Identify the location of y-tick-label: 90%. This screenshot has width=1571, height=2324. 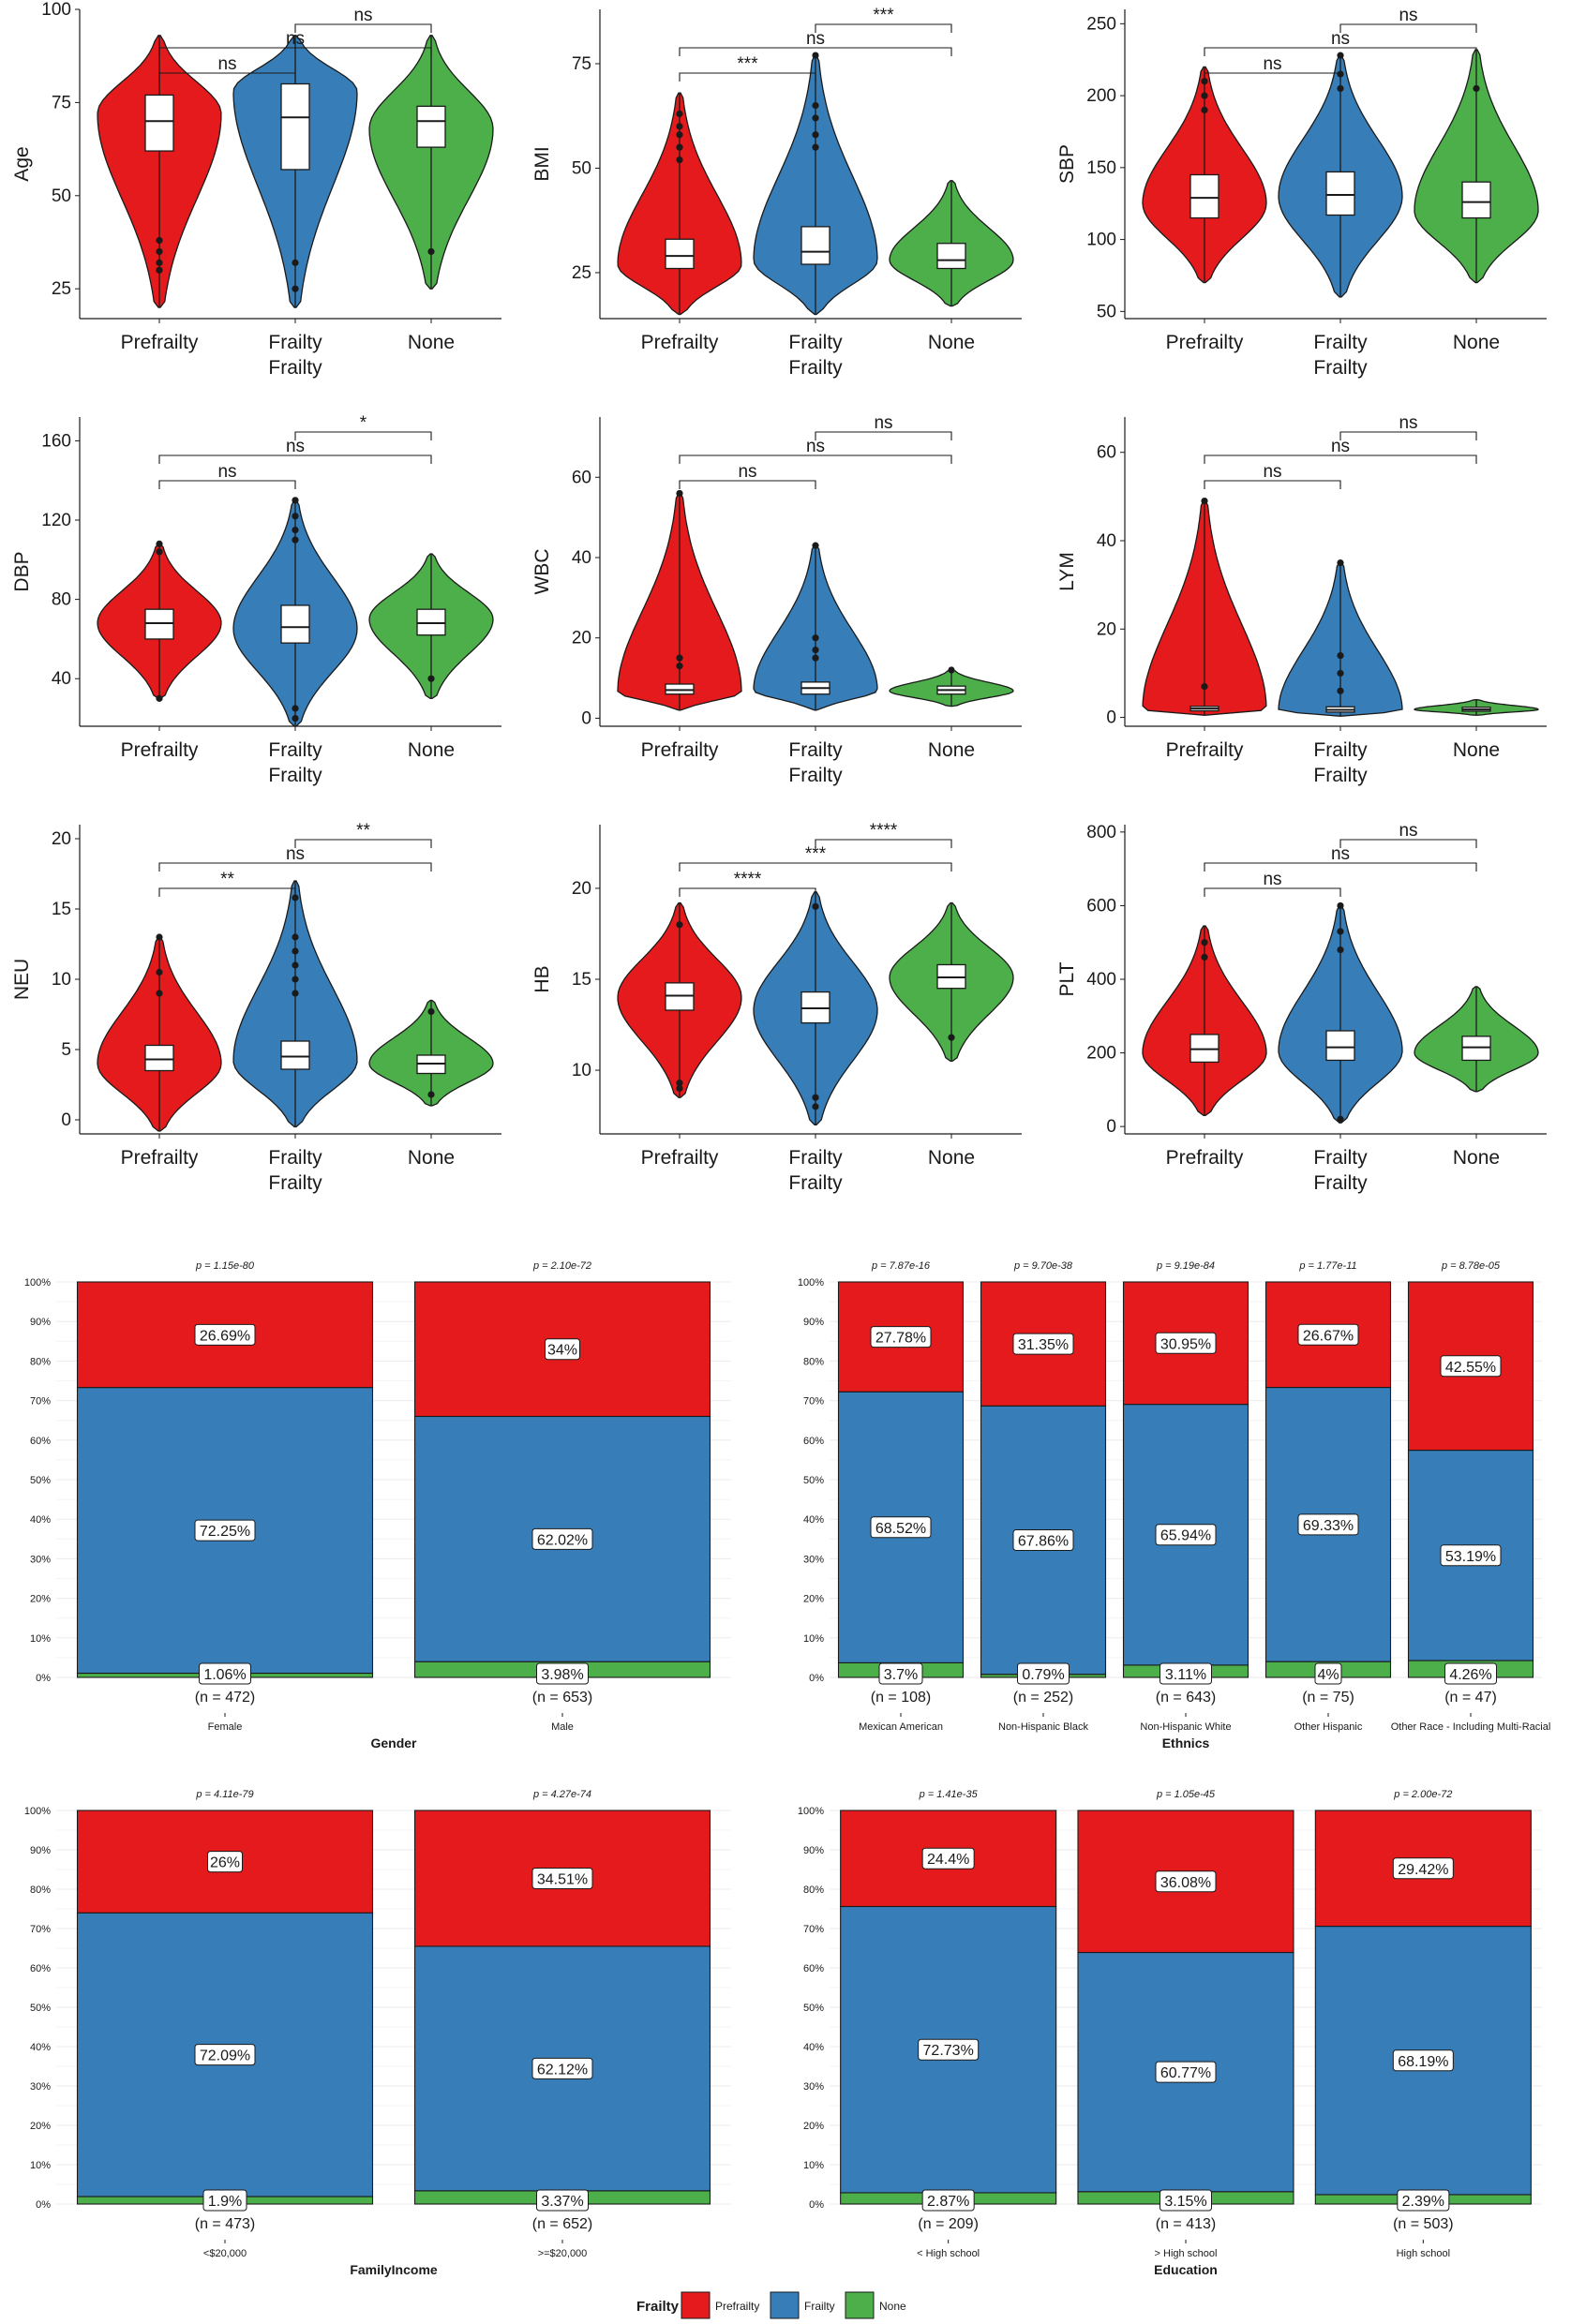
(813, 1850).